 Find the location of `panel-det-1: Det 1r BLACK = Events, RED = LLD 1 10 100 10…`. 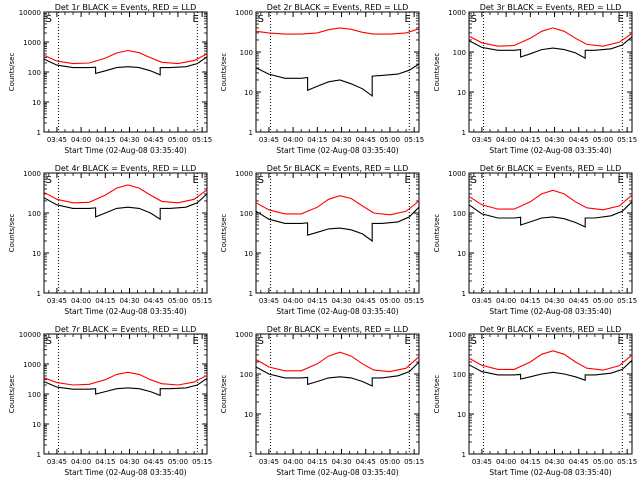

panel-det-1: Det 1r BLACK = Events, RED = LLD 1 10 100 10… is located at coordinates (110, 79).